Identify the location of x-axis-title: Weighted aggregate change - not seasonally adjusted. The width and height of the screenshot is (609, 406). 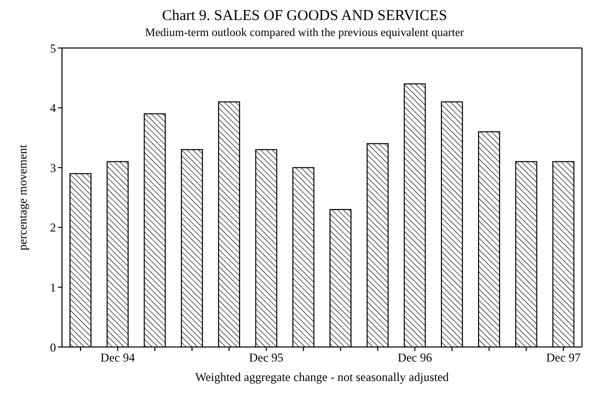
(322, 377).